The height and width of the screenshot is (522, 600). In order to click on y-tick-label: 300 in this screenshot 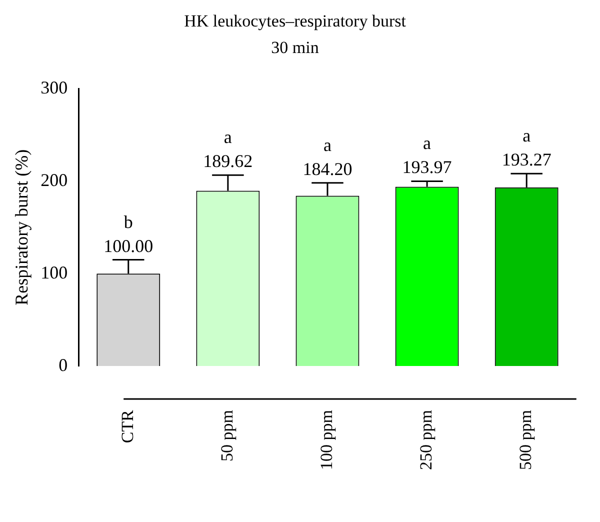, I will do `click(54, 88)`.